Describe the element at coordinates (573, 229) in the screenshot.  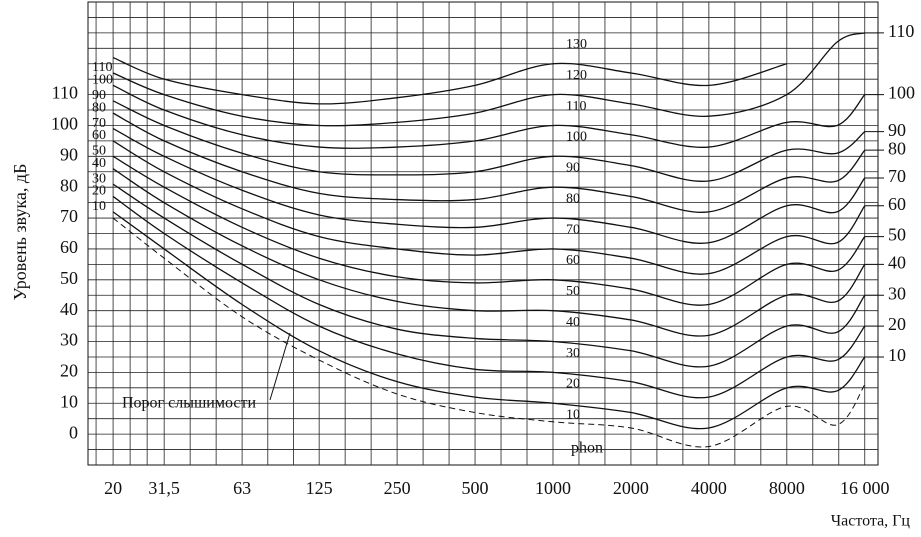
I see `curve-label-center: 70` at that location.